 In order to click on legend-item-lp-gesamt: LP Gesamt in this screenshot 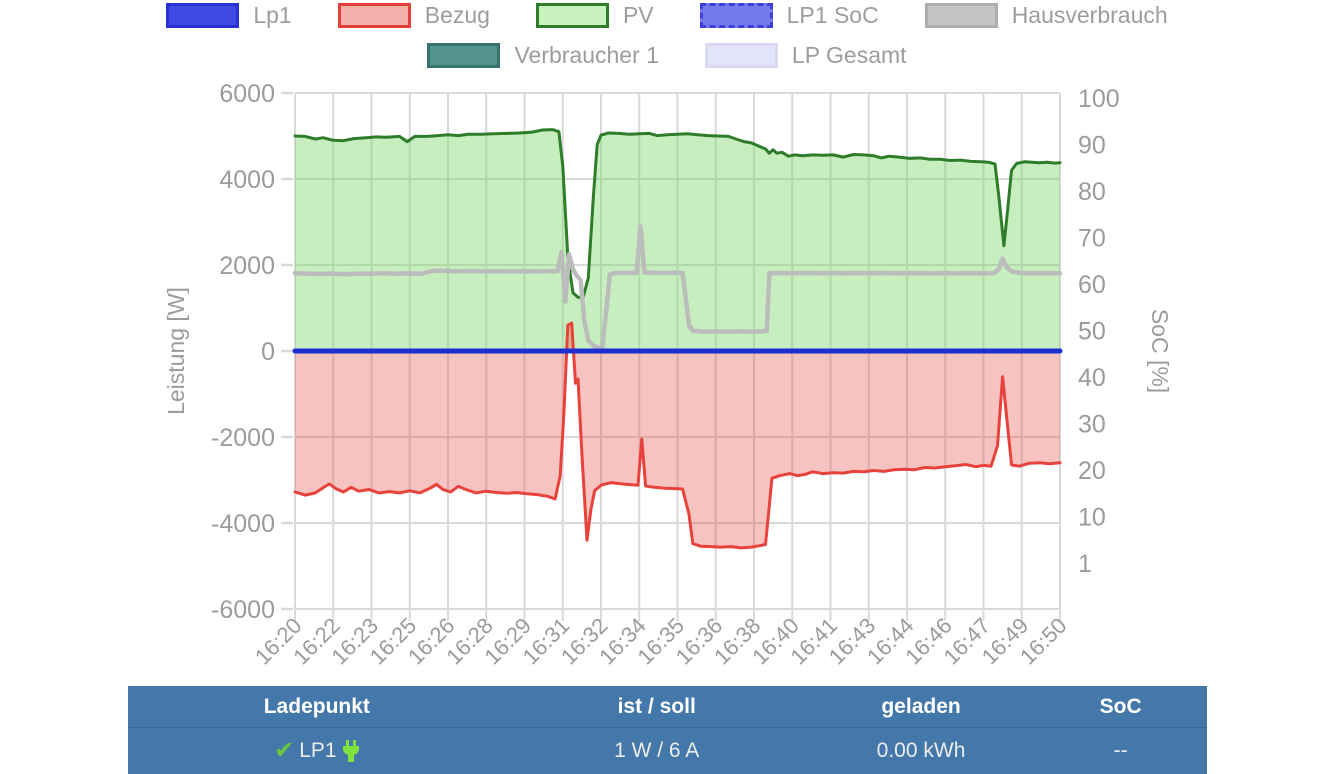, I will do `click(805, 55)`.